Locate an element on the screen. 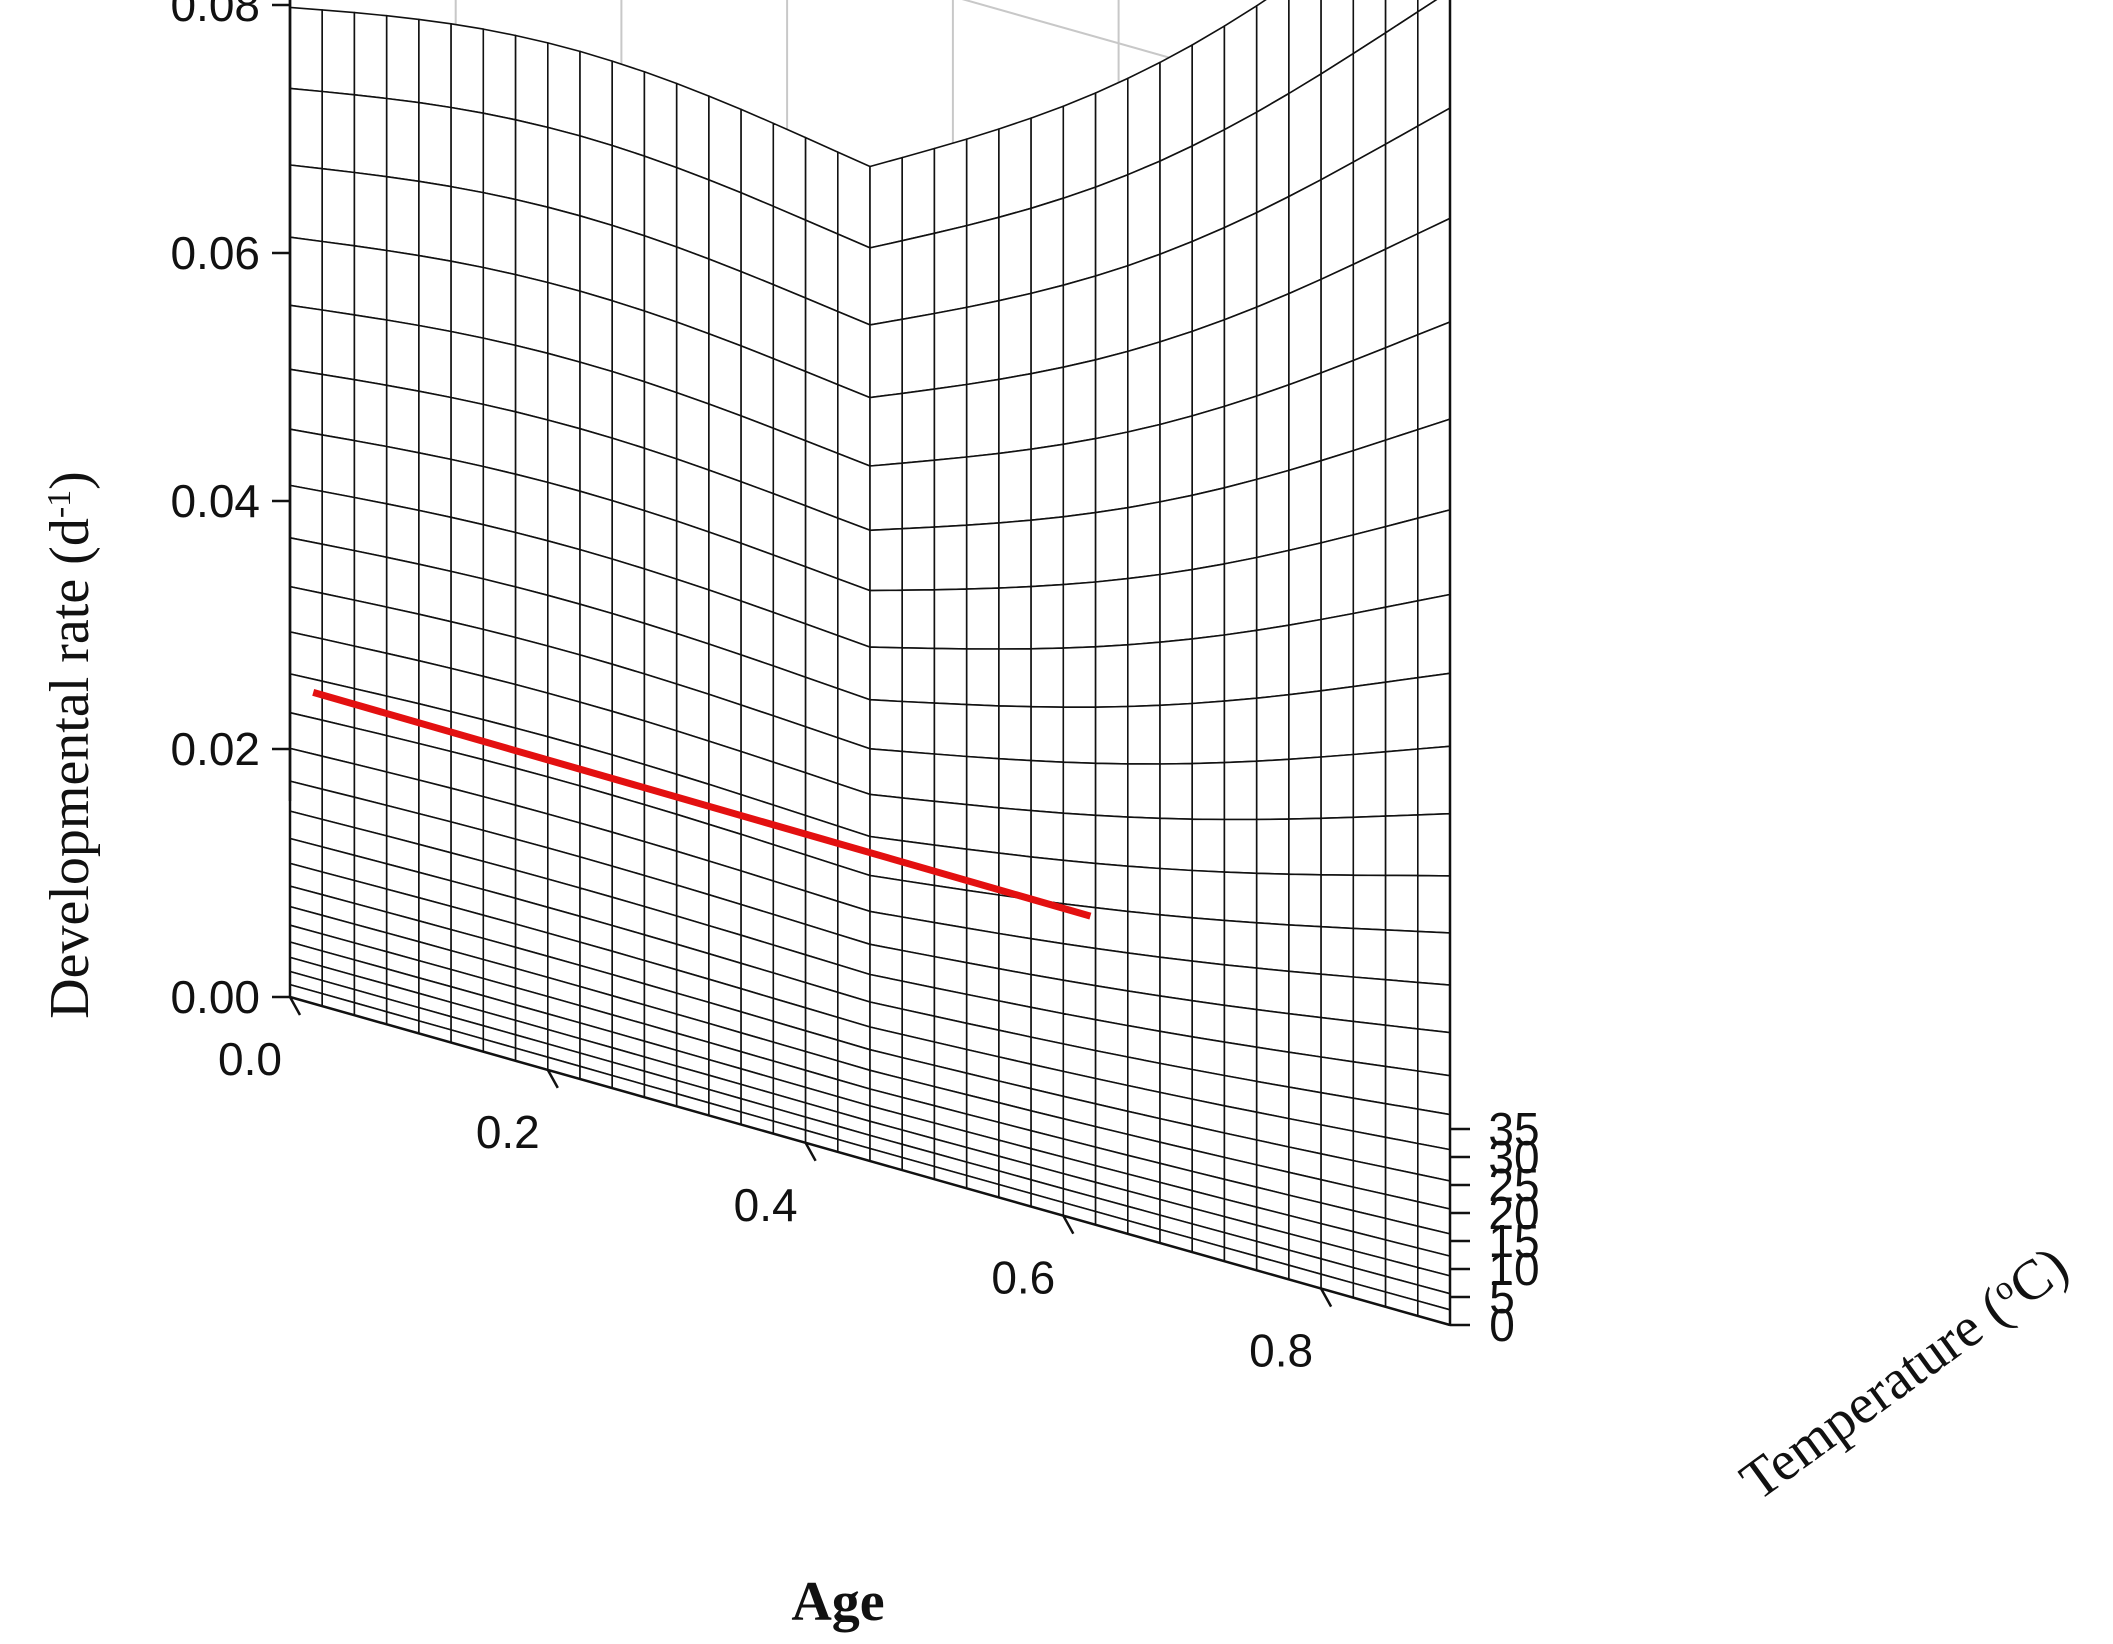 This screenshot has width=2113, height=1644. z-tick-label: 0.08 is located at coordinates (215, 15).